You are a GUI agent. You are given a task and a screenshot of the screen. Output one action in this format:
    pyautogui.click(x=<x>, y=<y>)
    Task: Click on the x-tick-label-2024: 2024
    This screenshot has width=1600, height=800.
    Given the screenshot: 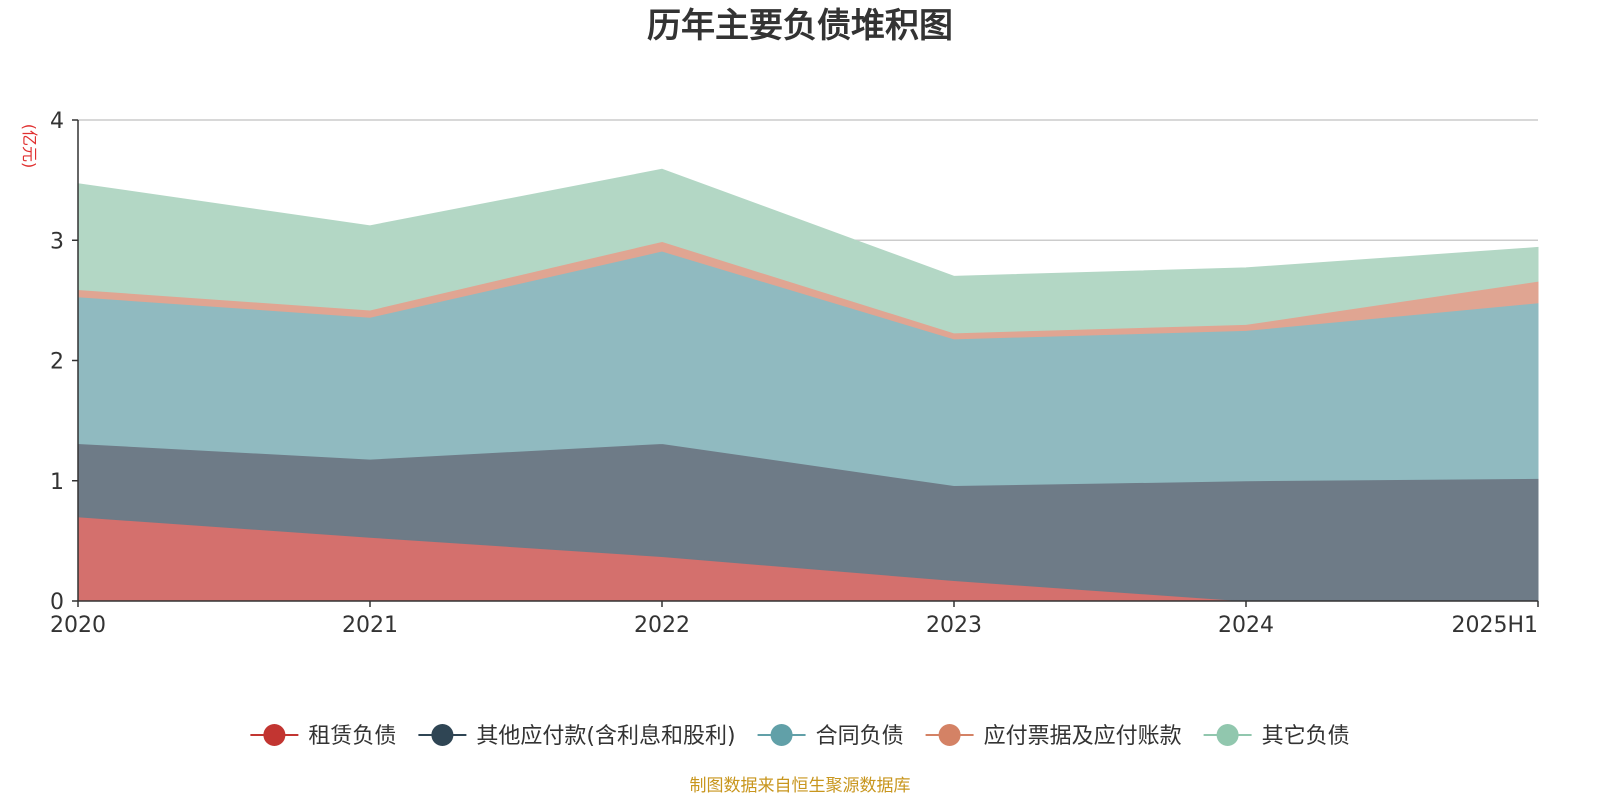 What is the action you would take?
    pyautogui.click(x=1246, y=625)
    